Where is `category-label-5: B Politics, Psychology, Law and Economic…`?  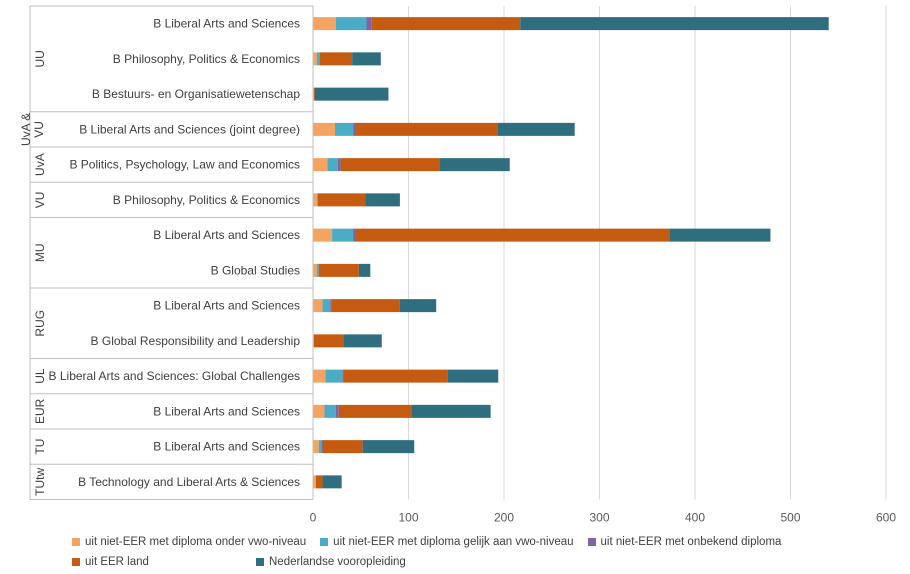 category-label-5: B Politics, Psychology, Law and Economic… is located at coordinates (184, 165).